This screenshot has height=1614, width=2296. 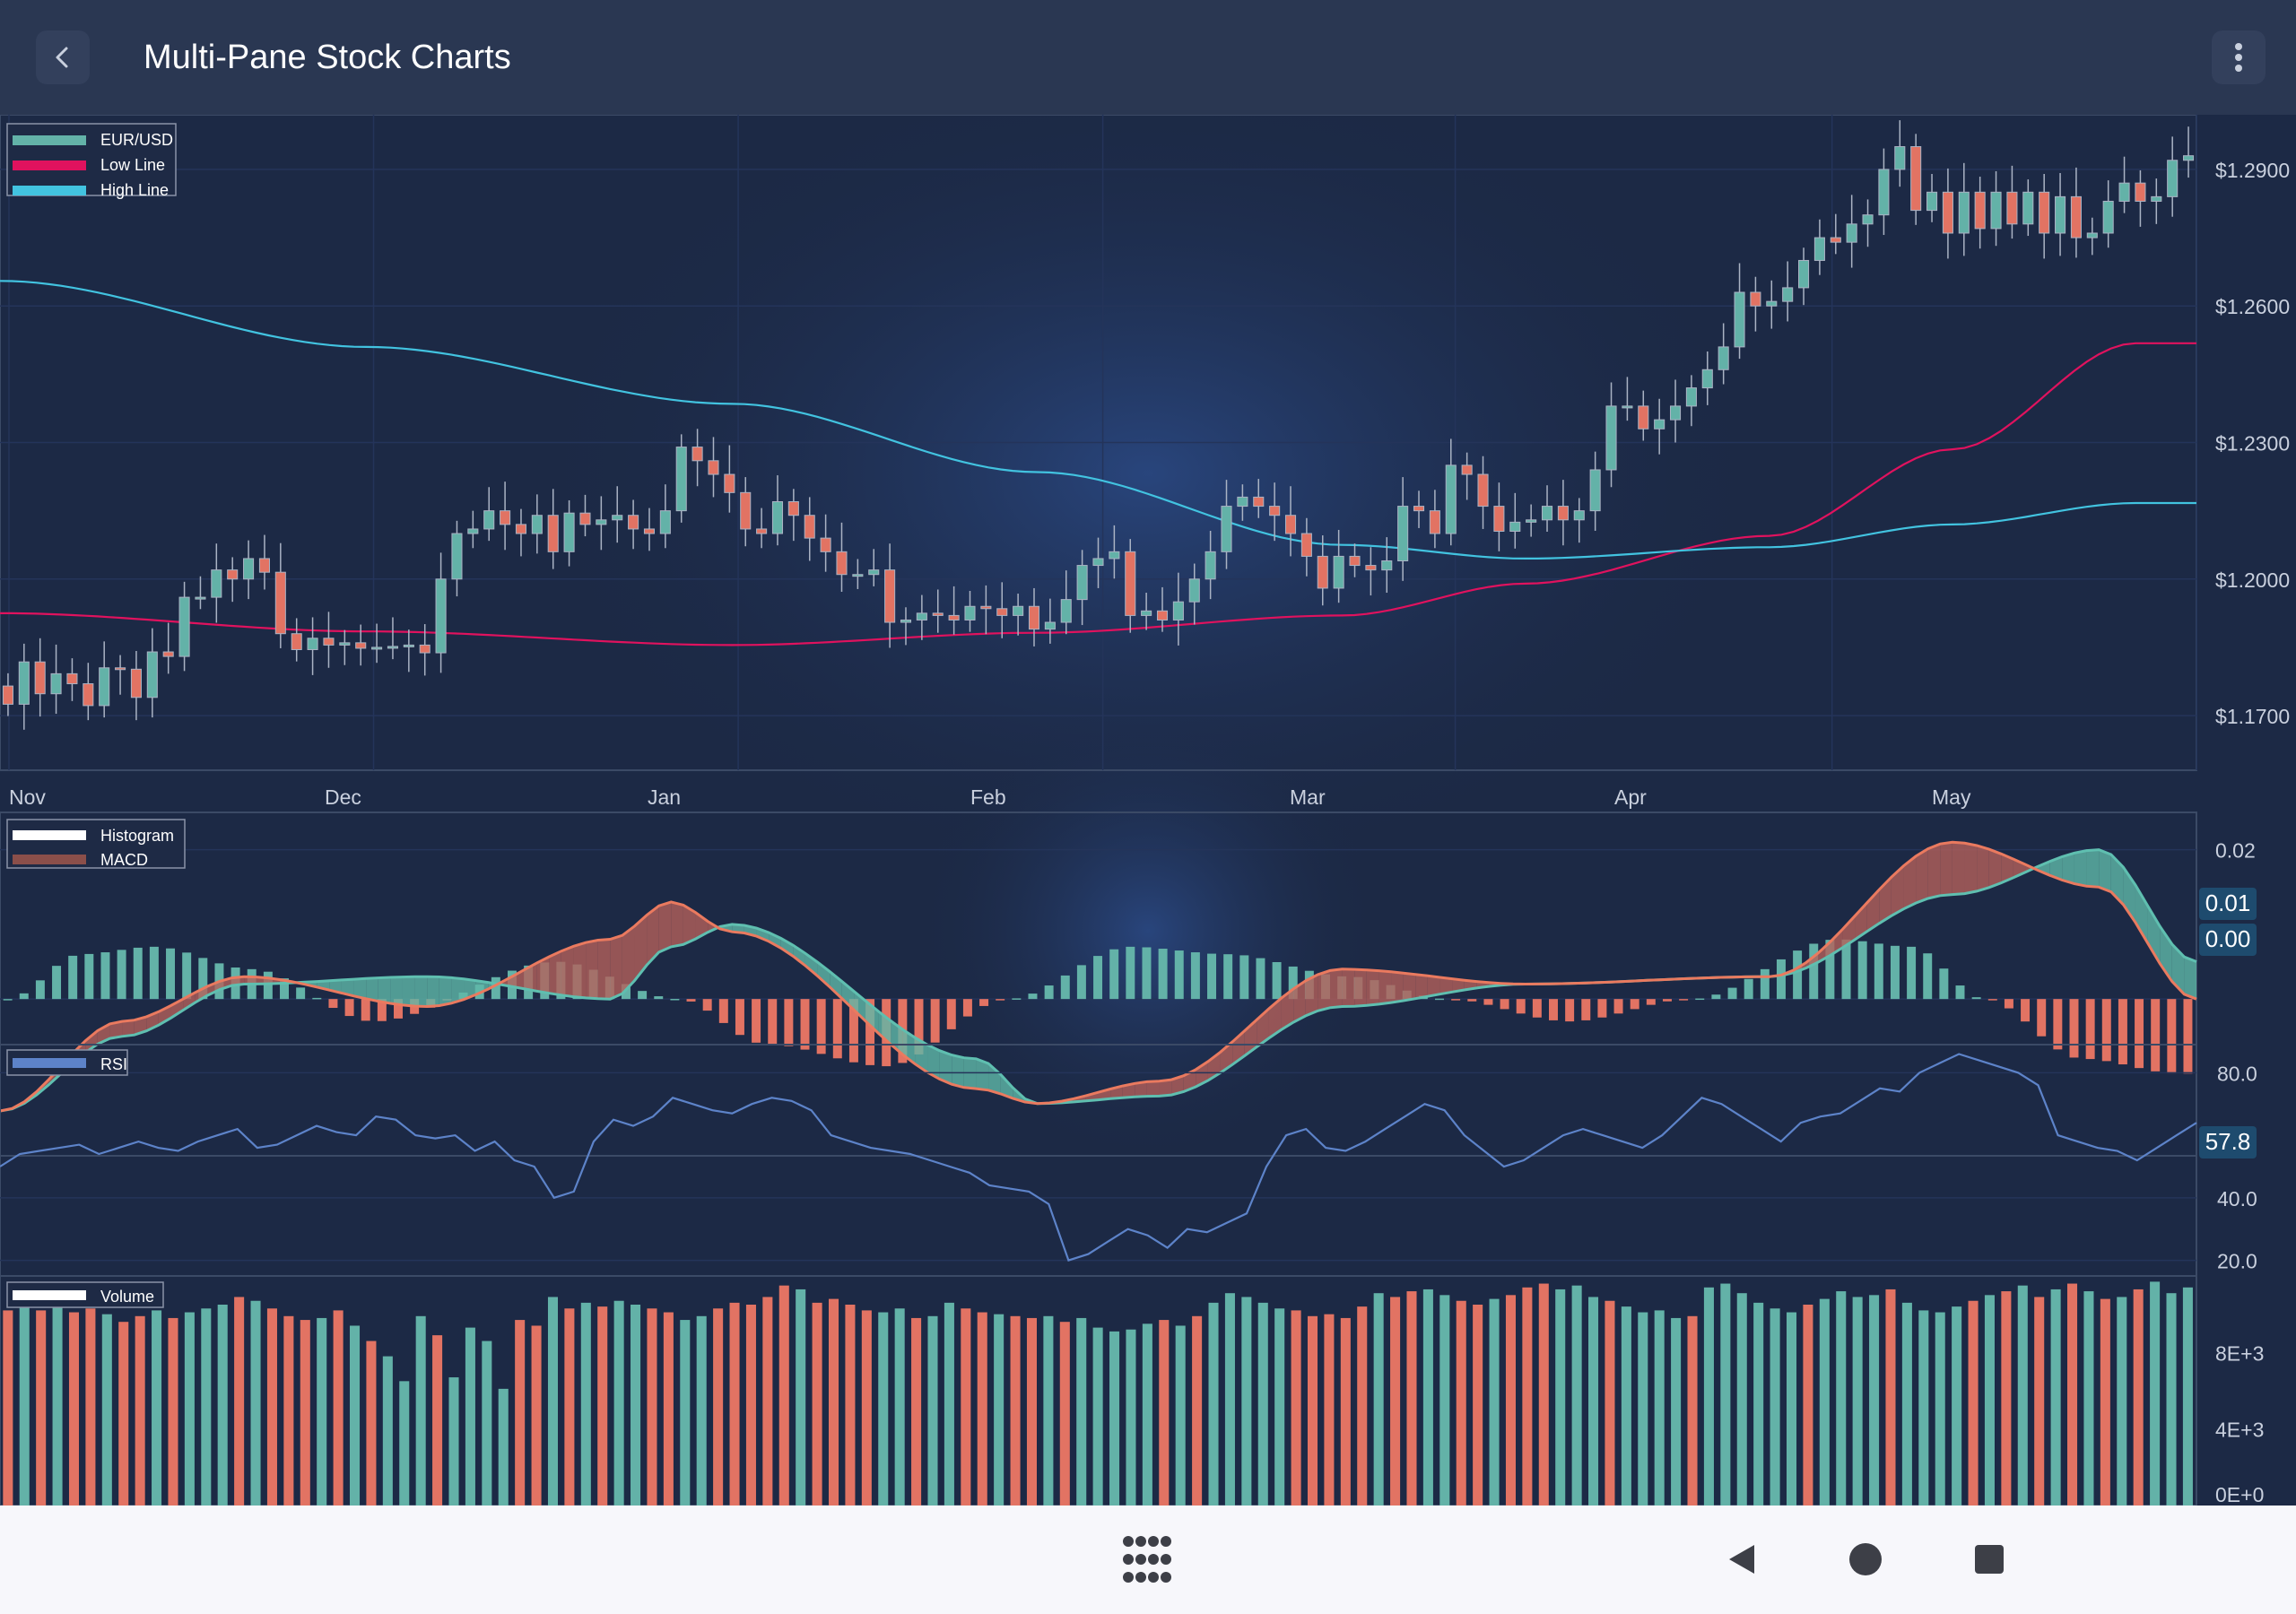 I want to click on legend-label-eurusd: EUR/USD, so click(x=136, y=140).